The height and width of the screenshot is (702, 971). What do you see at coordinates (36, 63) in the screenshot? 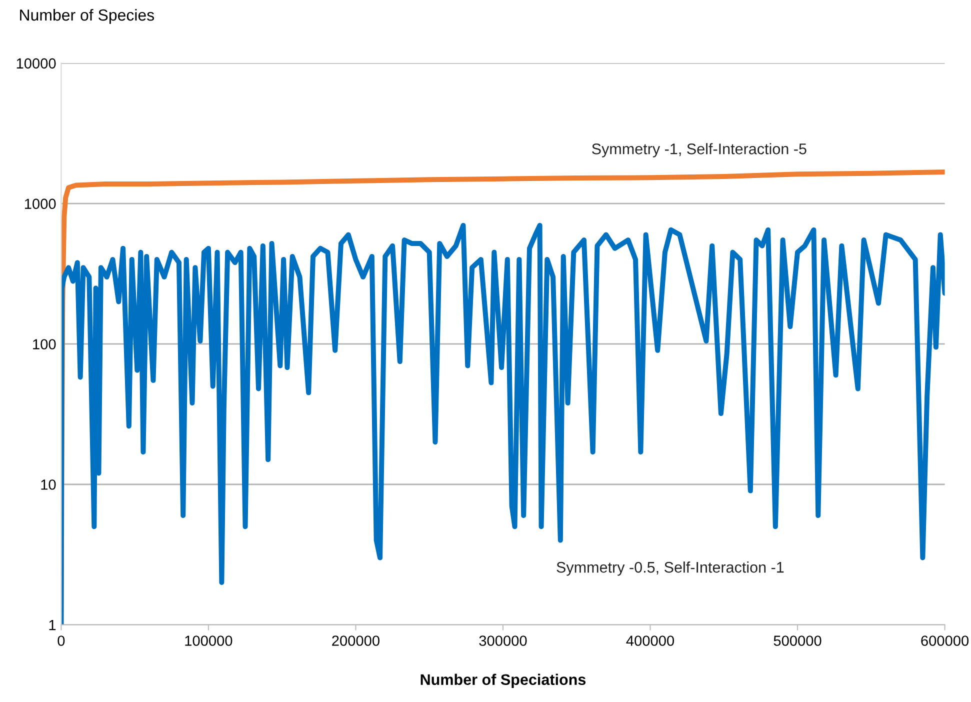
I see `y-tick-label: 10000` at bounding box center [36, 63].